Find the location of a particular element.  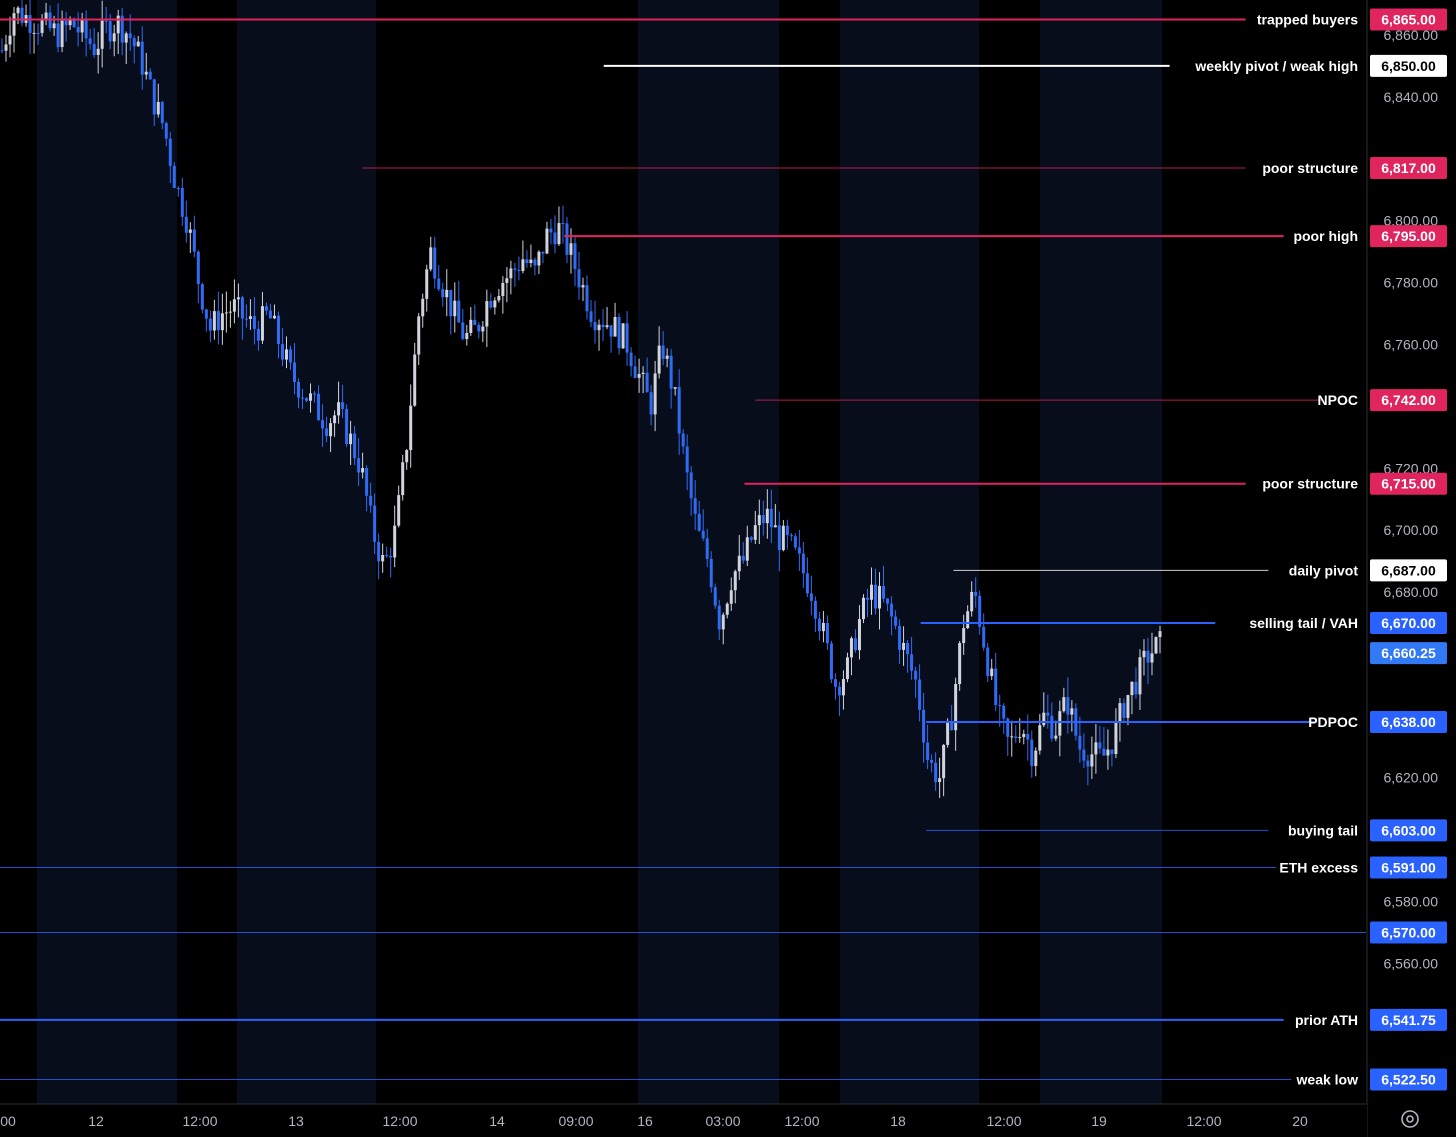

price-tag-label: 6,522.50 is located at coordinates (1408, 1080).